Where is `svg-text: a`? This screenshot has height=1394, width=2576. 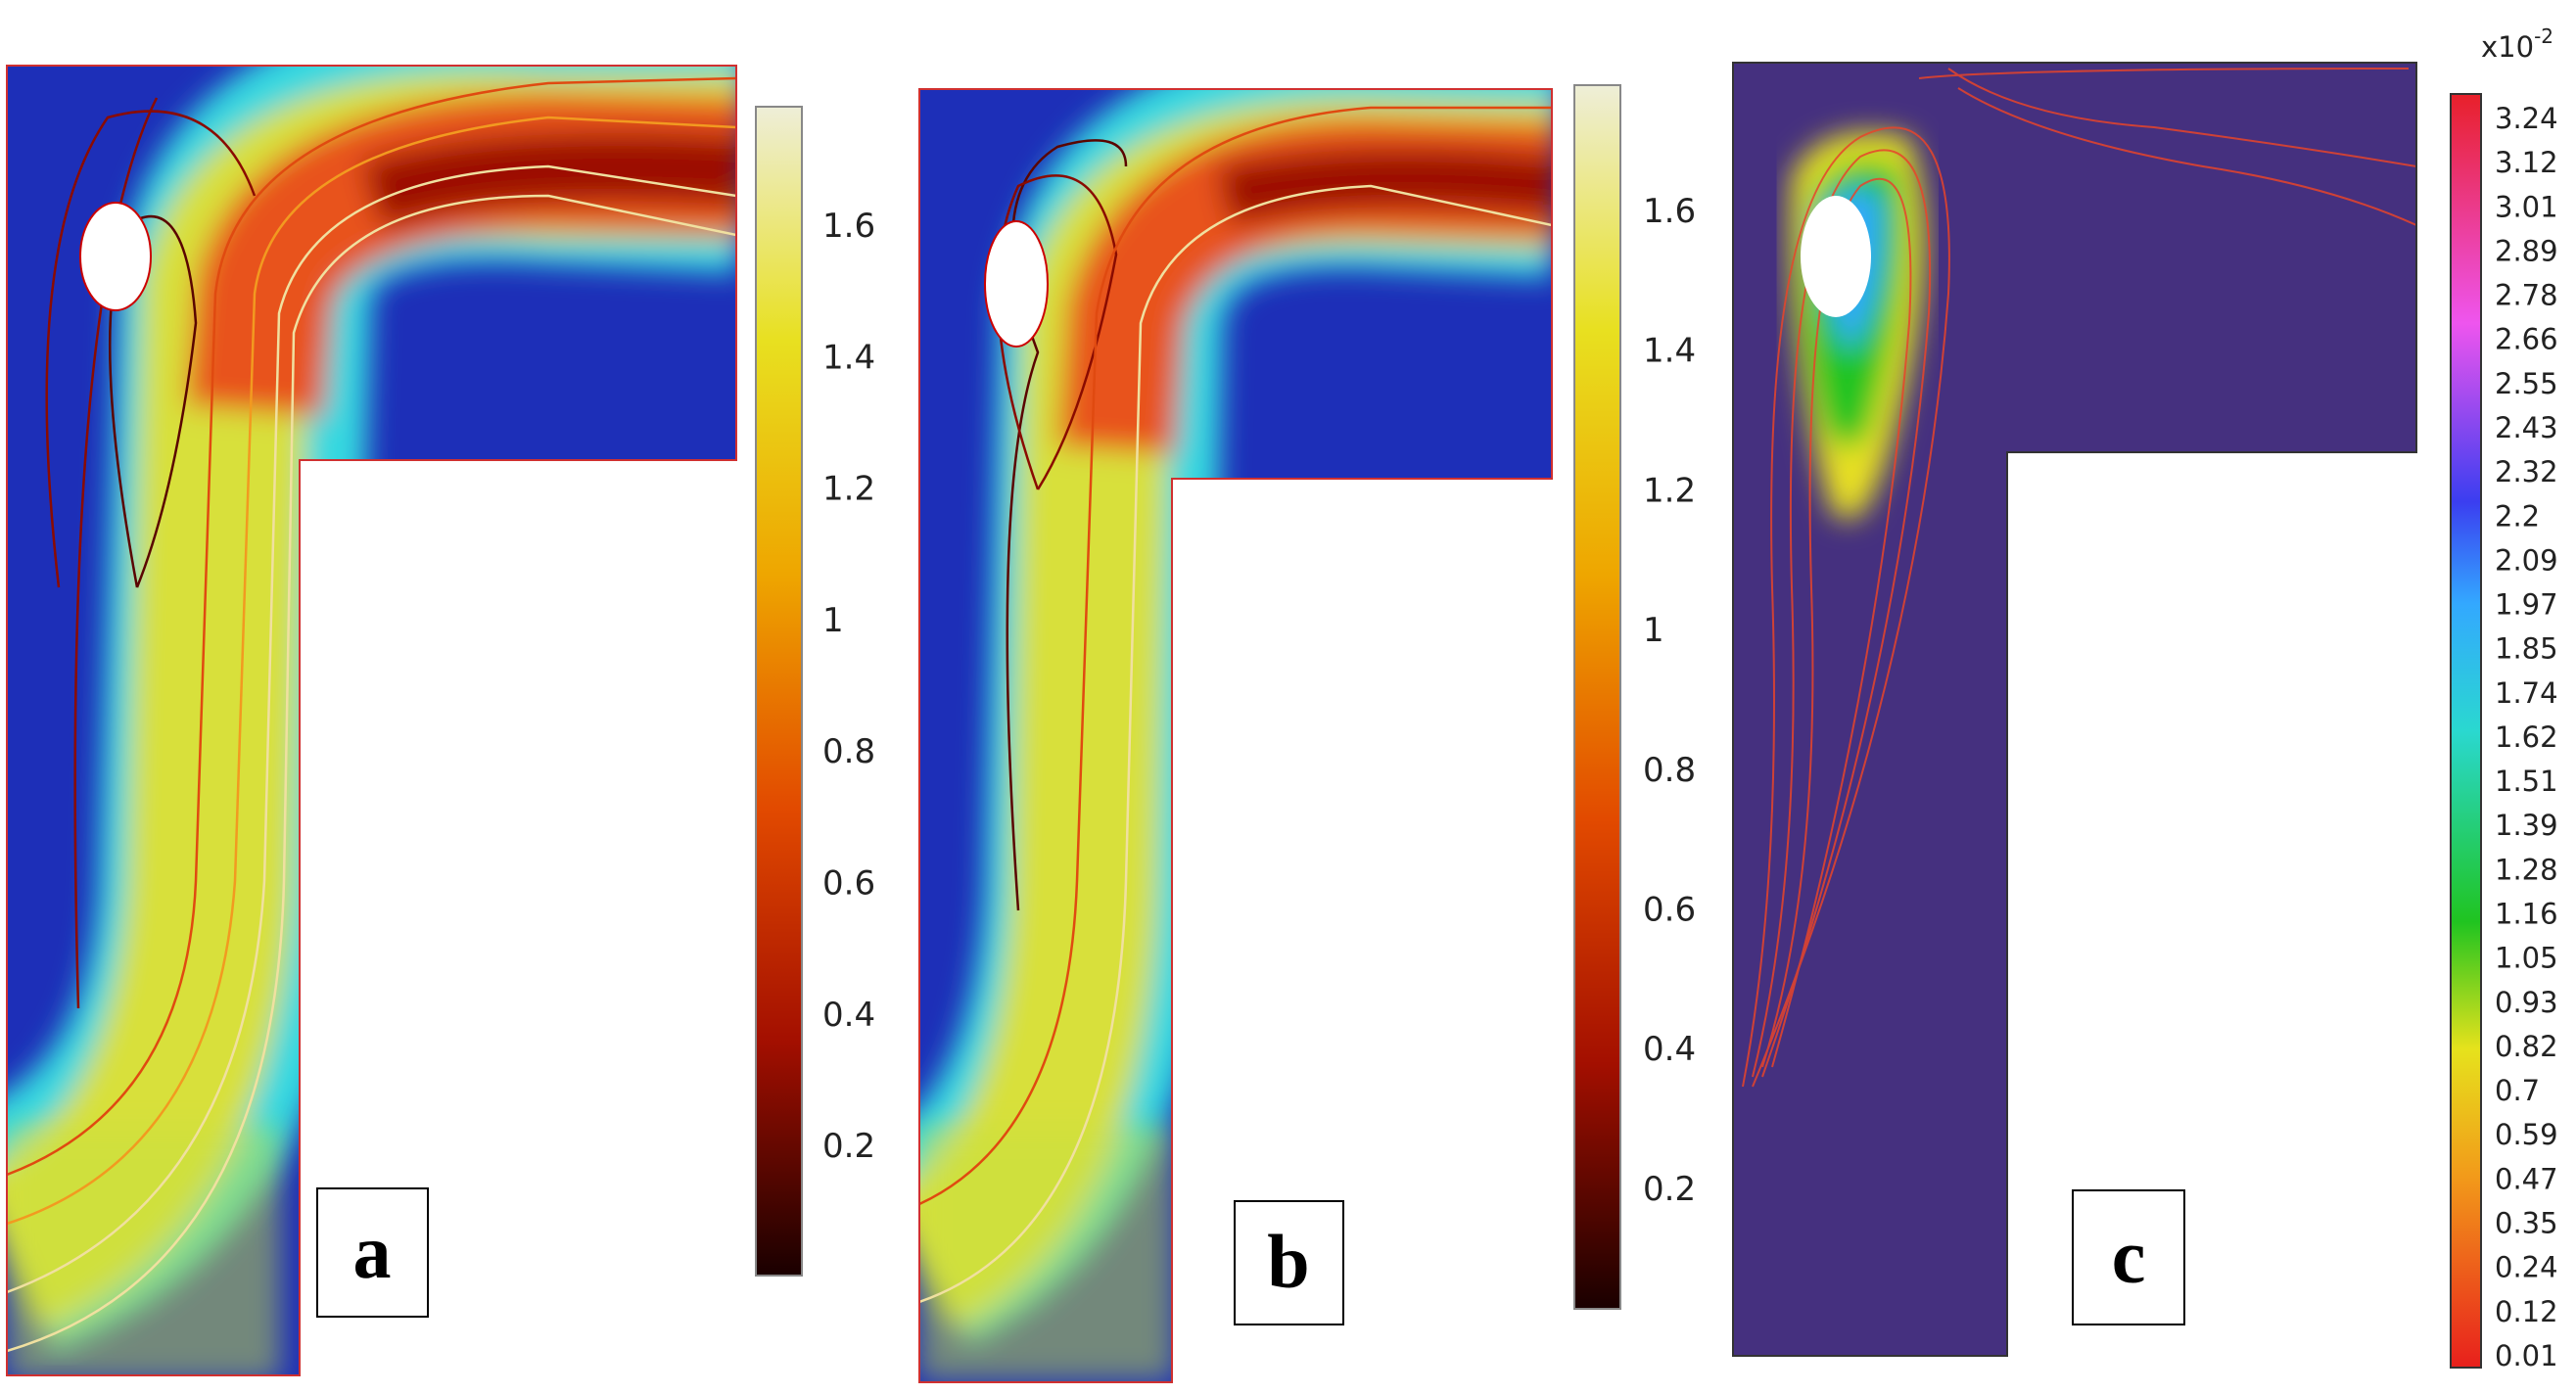 svg-text: a is located at coordinates (372, 1251).